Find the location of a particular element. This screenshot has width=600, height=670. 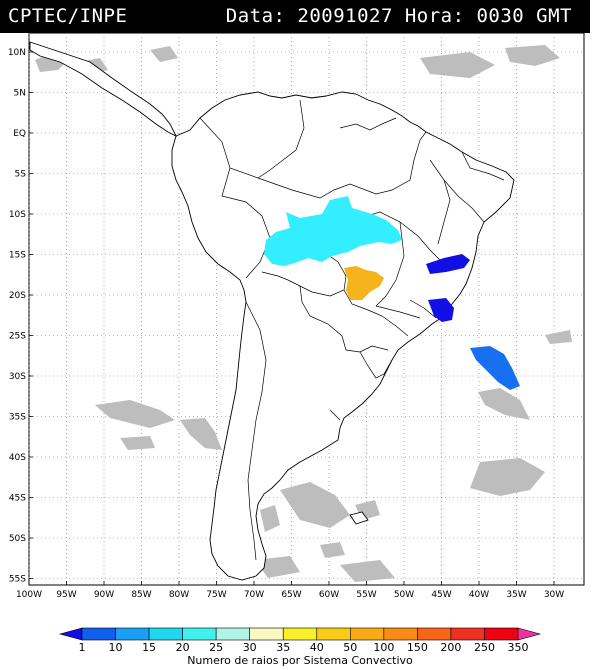

legend-tick-label: 350 is located at coordinates (518, 647).